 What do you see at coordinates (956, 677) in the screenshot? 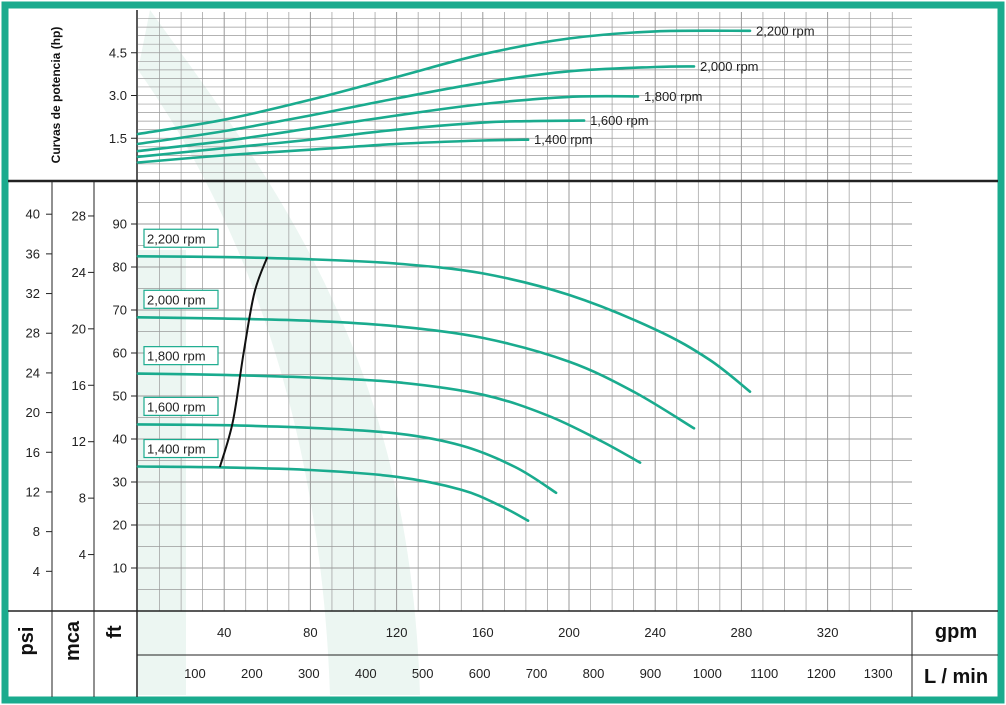
I see `lmin-axis-label: L / min` at bounding box center [956, 677].